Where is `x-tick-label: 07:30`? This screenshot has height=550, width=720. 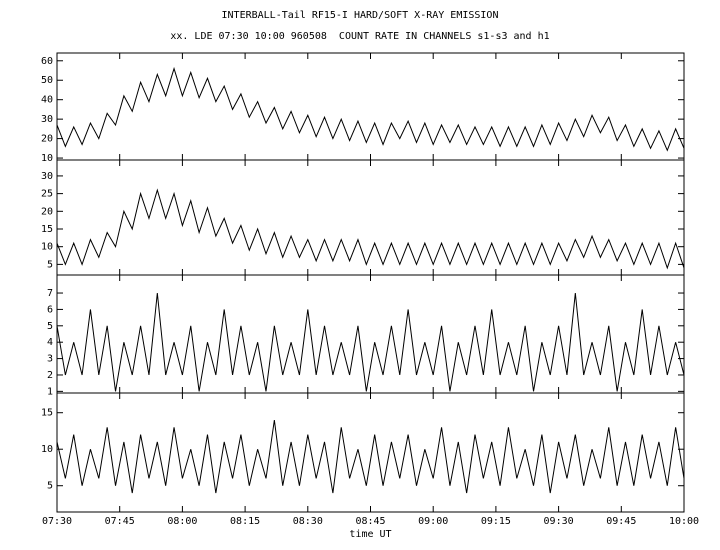
x-tick-label: 07:30 is located at coordinates (57, 521).